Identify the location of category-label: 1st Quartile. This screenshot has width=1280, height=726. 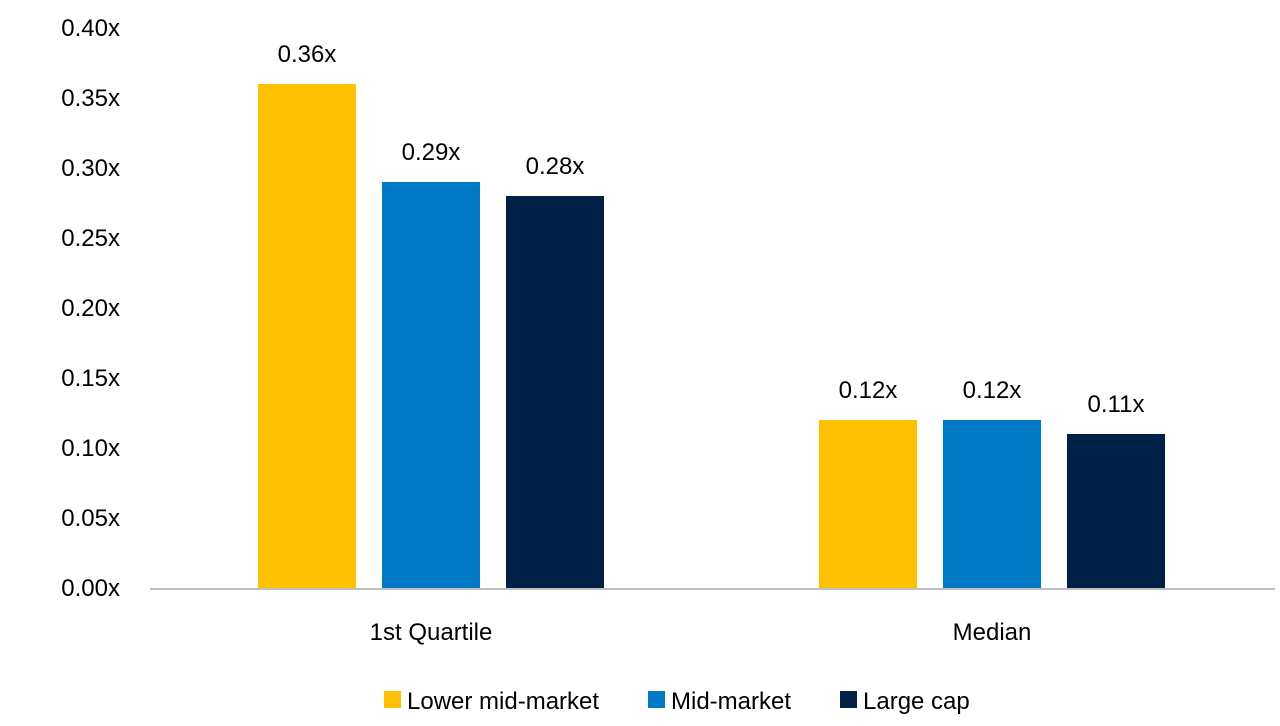
(431, 632).